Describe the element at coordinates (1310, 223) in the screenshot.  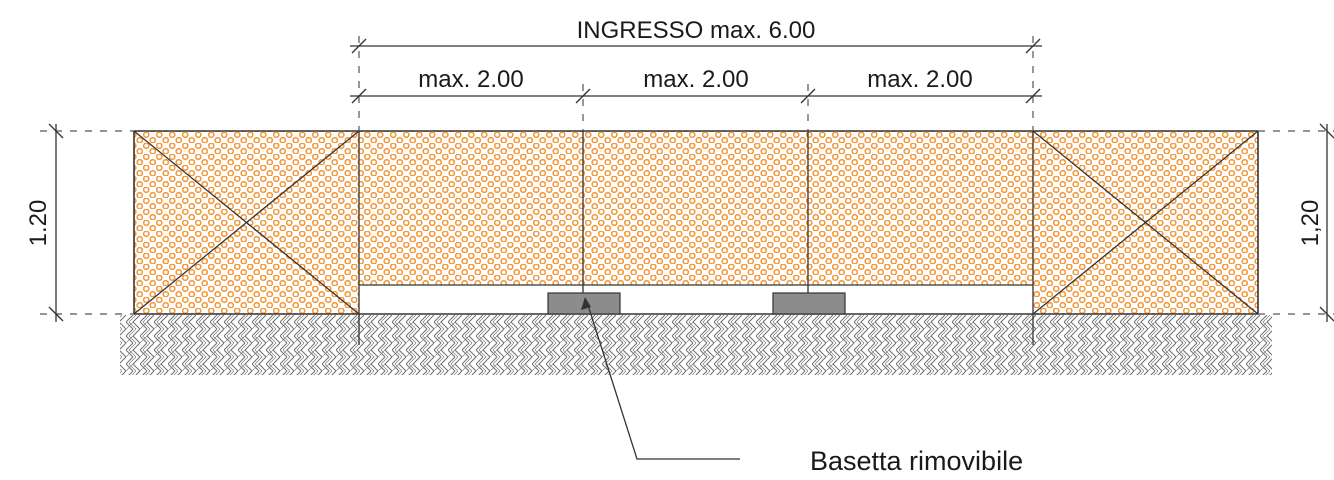
I see `height-label-right: 1,20` at that location.